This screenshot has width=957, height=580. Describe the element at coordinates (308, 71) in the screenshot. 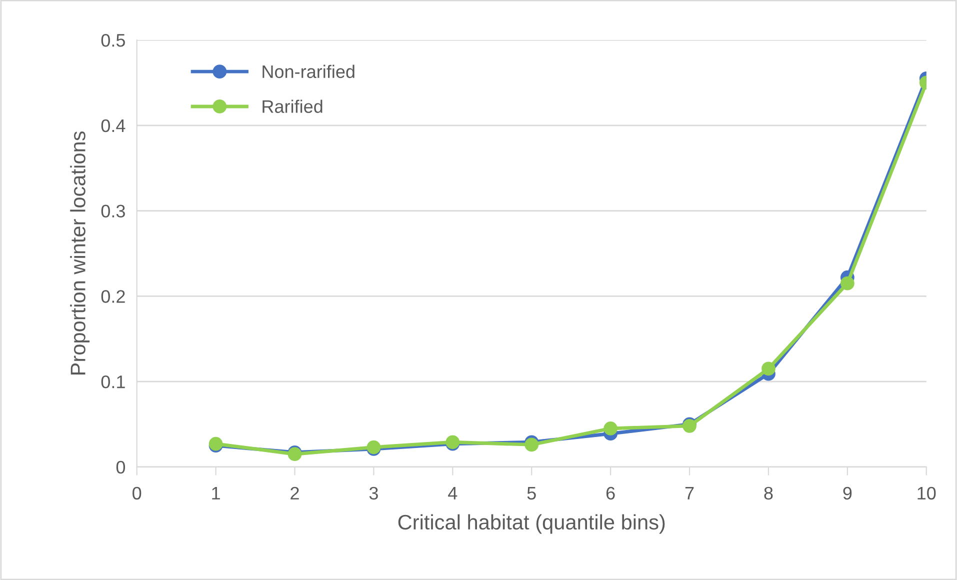

I see `legend-label: Non-rarified` at that location.